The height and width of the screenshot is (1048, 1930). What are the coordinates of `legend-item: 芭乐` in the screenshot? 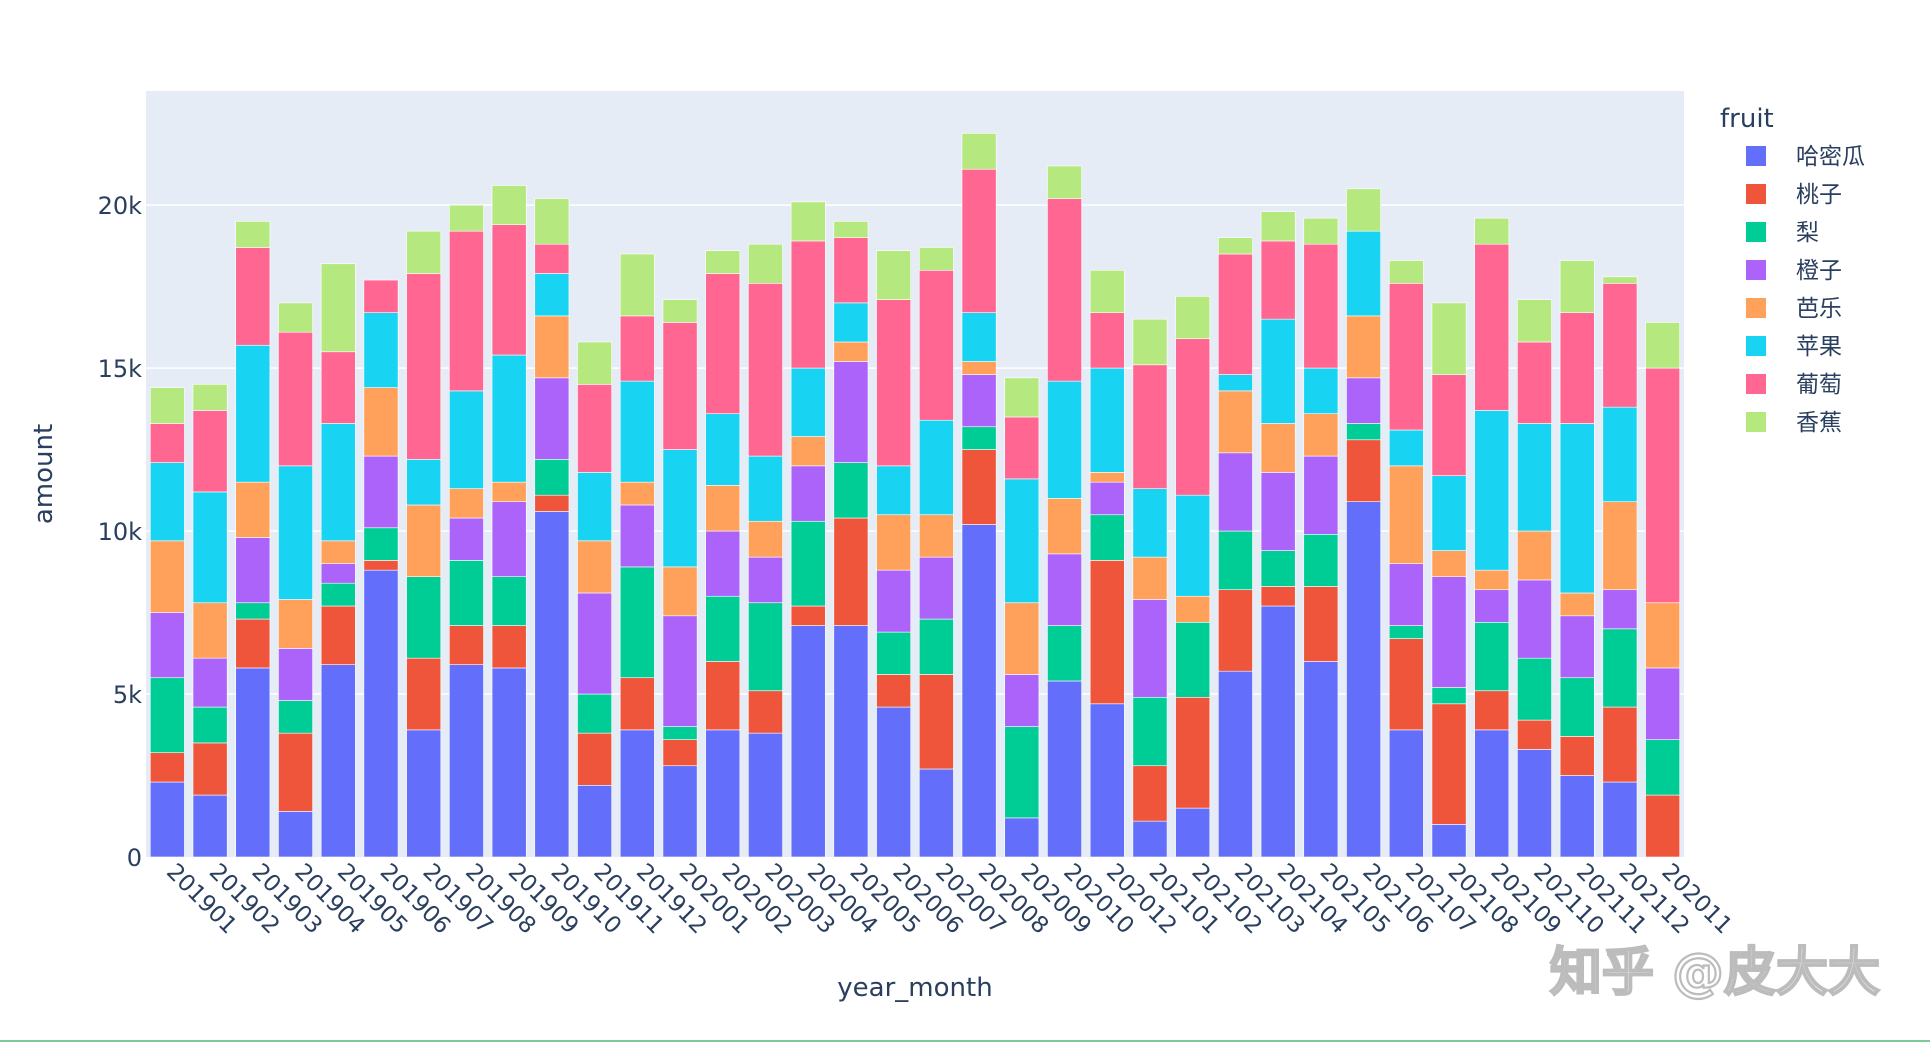 It's located at (1794, 309).